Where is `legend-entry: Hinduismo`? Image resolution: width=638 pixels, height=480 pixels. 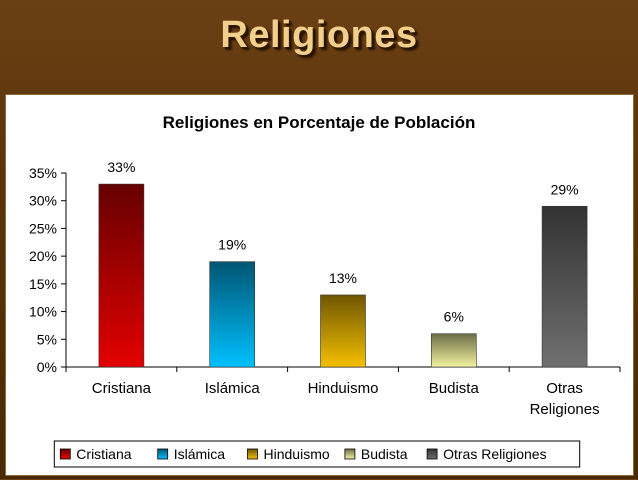 legend-entry: Hinduismo is located at coordinates (297, 454).